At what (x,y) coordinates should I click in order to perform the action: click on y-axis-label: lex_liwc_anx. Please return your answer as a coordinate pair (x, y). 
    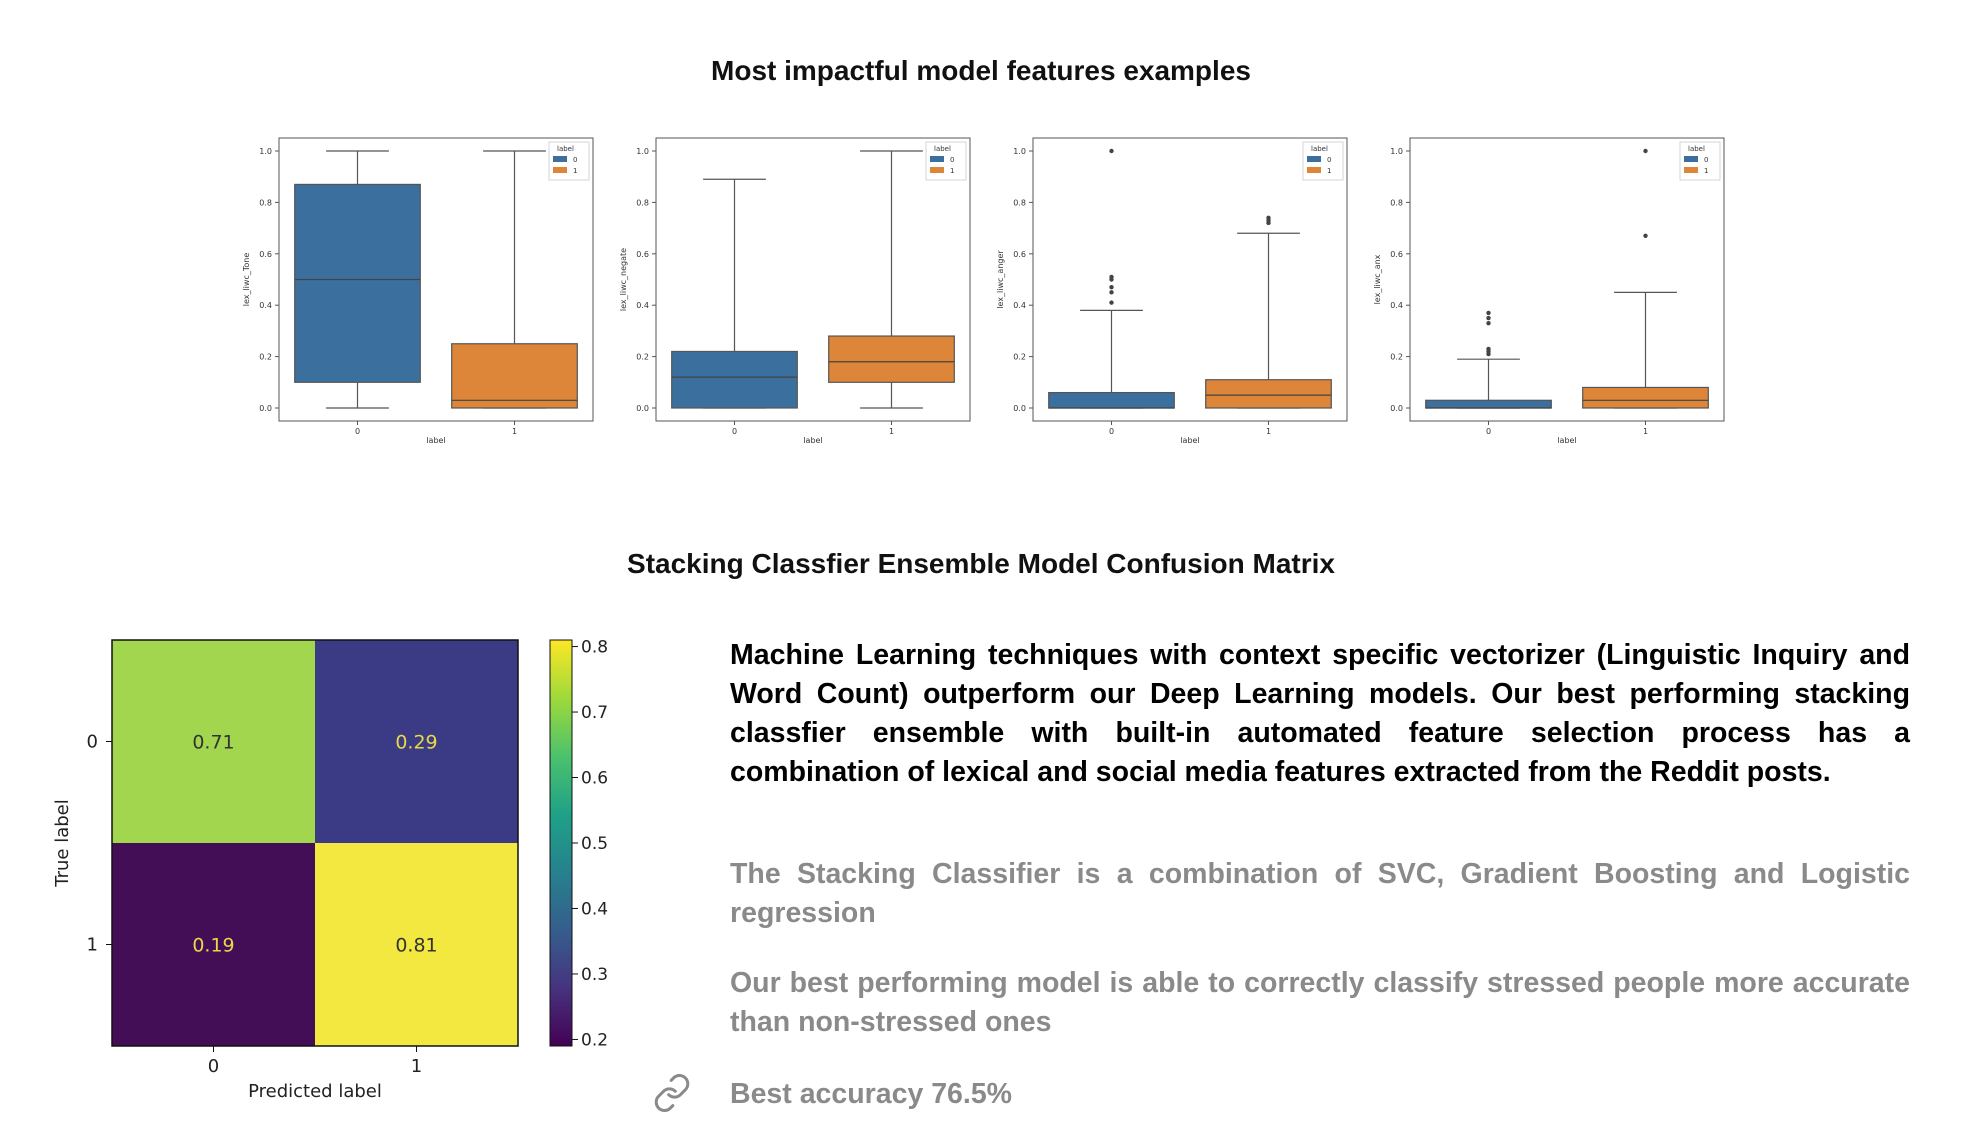
    Looking at the image, I should click on (1377, 279).